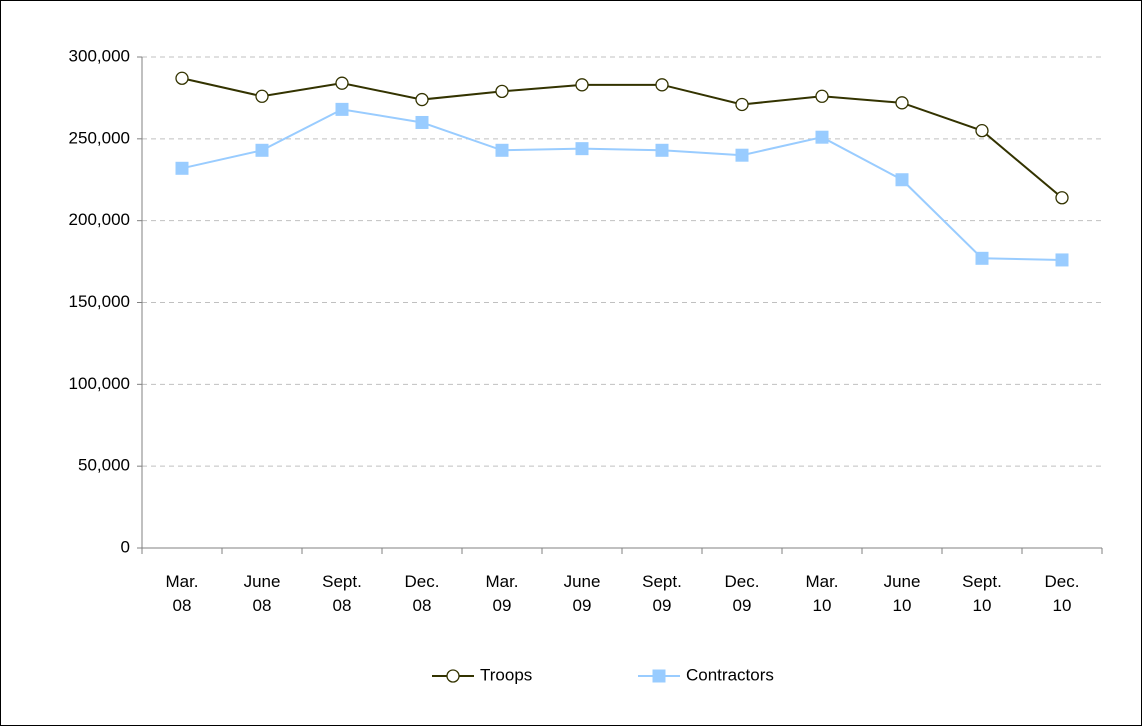 Image resolution: width=1142 pixels, height=726 pixels. What do you see at coordinates (99, 55) in the screenshot?
I see `y-tick-label: 300,000` at bounding box center [99, 55].